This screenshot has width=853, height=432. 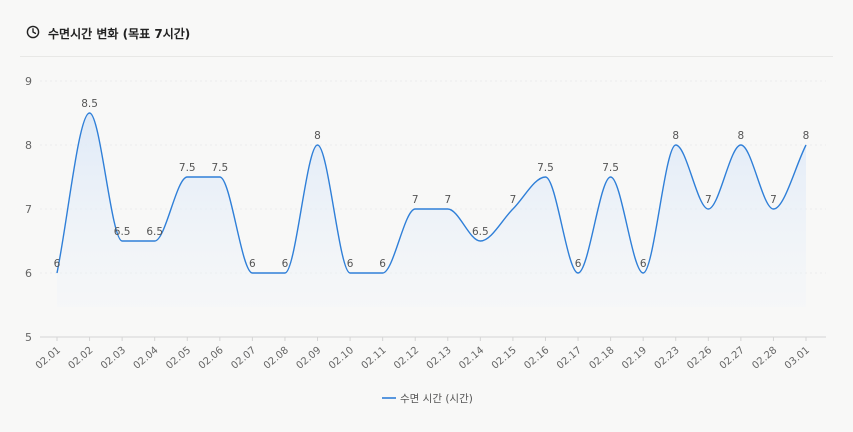 What do you see at coordinates (34, 33) in the screenshot?
I see `clock-icon` at bounding box center [34, 33].